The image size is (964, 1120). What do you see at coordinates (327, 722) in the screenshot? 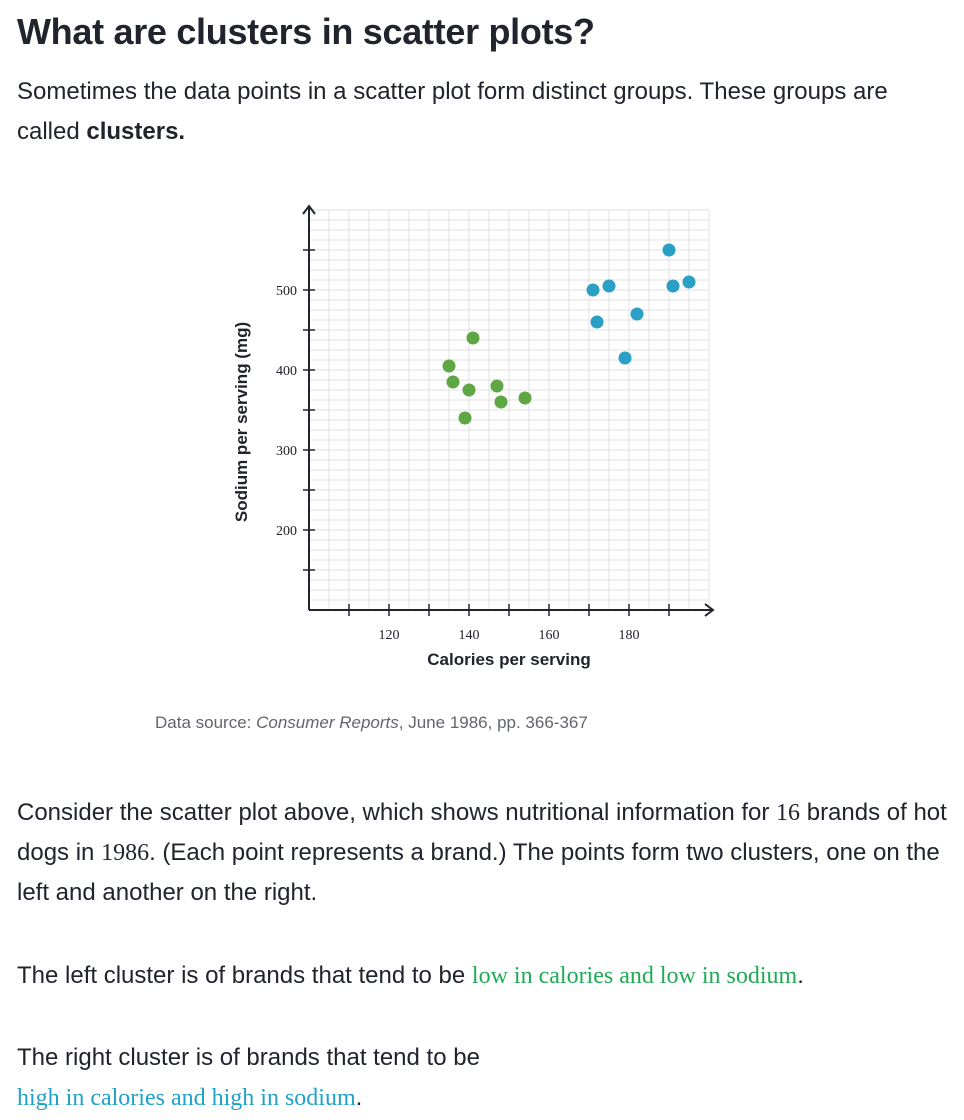
I see `source-publication: Consumer Reports` at bounding box center [327, 722].